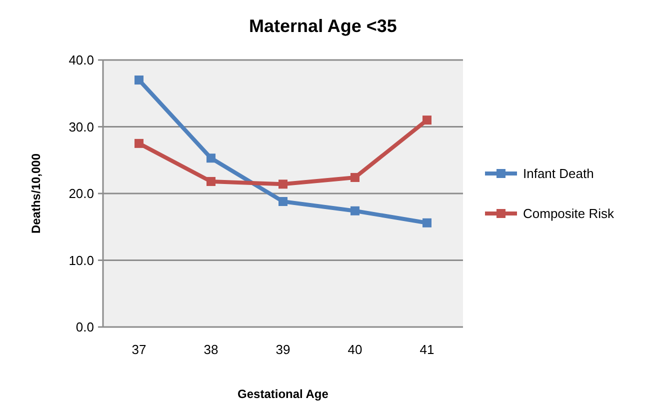 The width and height of the screenshot is (657, 413). What do you see at coordinates (569, 214) in the screenshot?
I see `legend-label: Composite Risk` at bounding box center [569, 214].